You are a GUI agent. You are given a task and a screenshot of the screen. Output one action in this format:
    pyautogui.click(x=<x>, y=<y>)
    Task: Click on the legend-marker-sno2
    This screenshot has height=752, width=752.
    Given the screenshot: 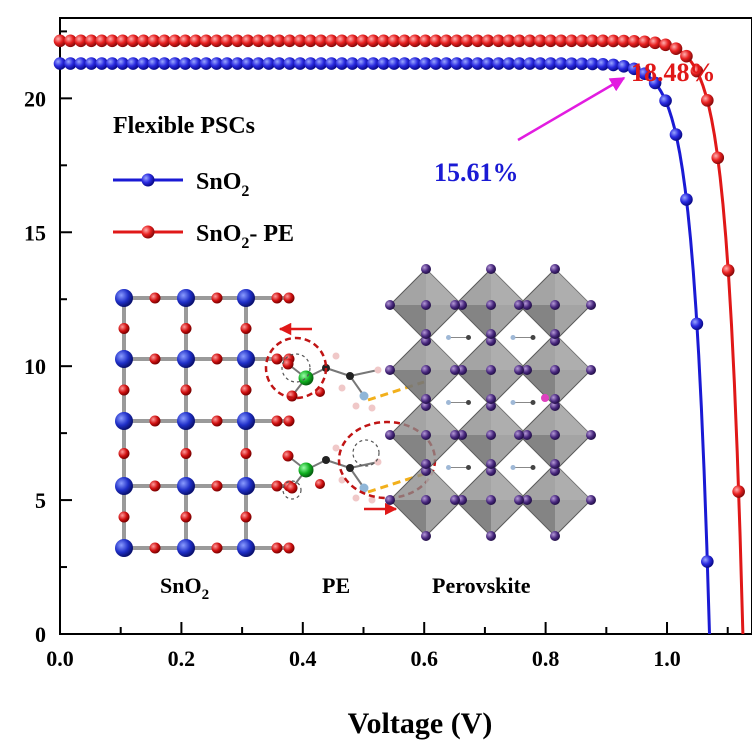 What is the action you would take?
    pyautogui.click(x=148, y=180)
    